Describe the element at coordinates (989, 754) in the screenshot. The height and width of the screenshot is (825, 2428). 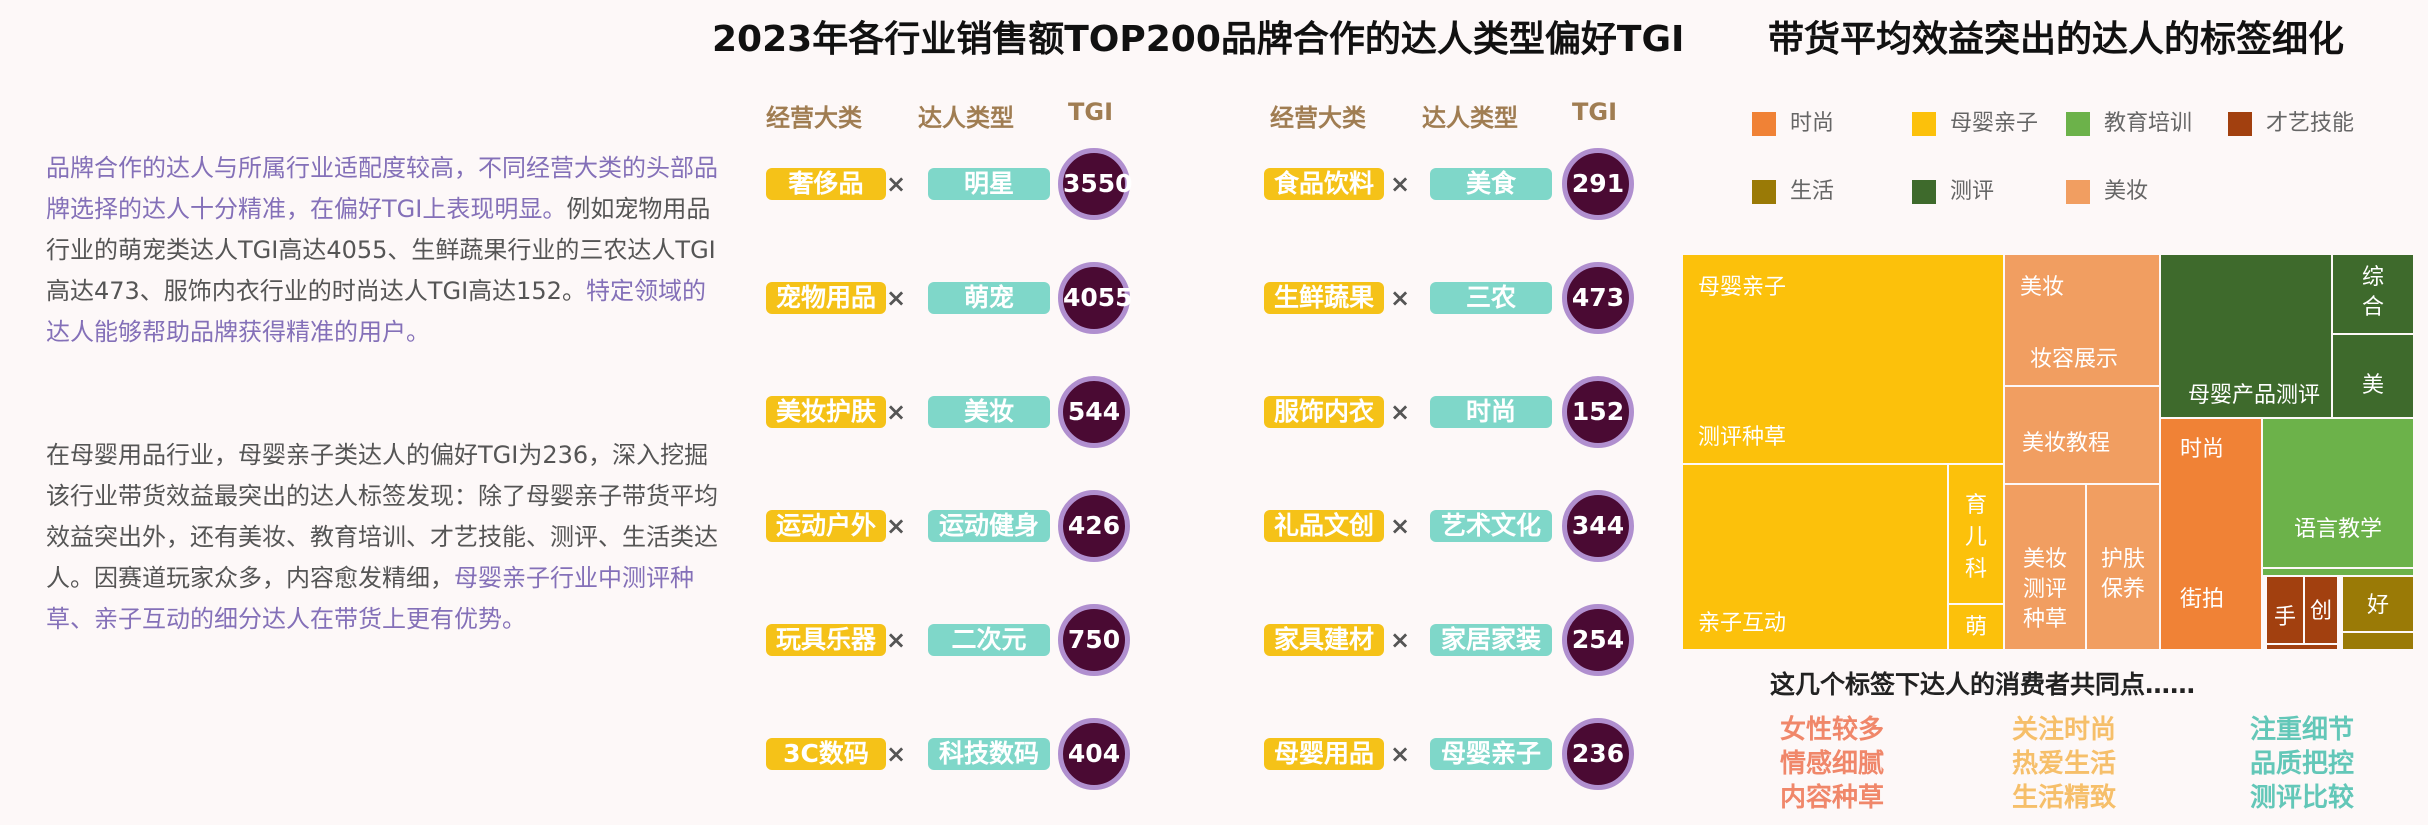
I see `creator-type-tag: 科技数码` at that location.